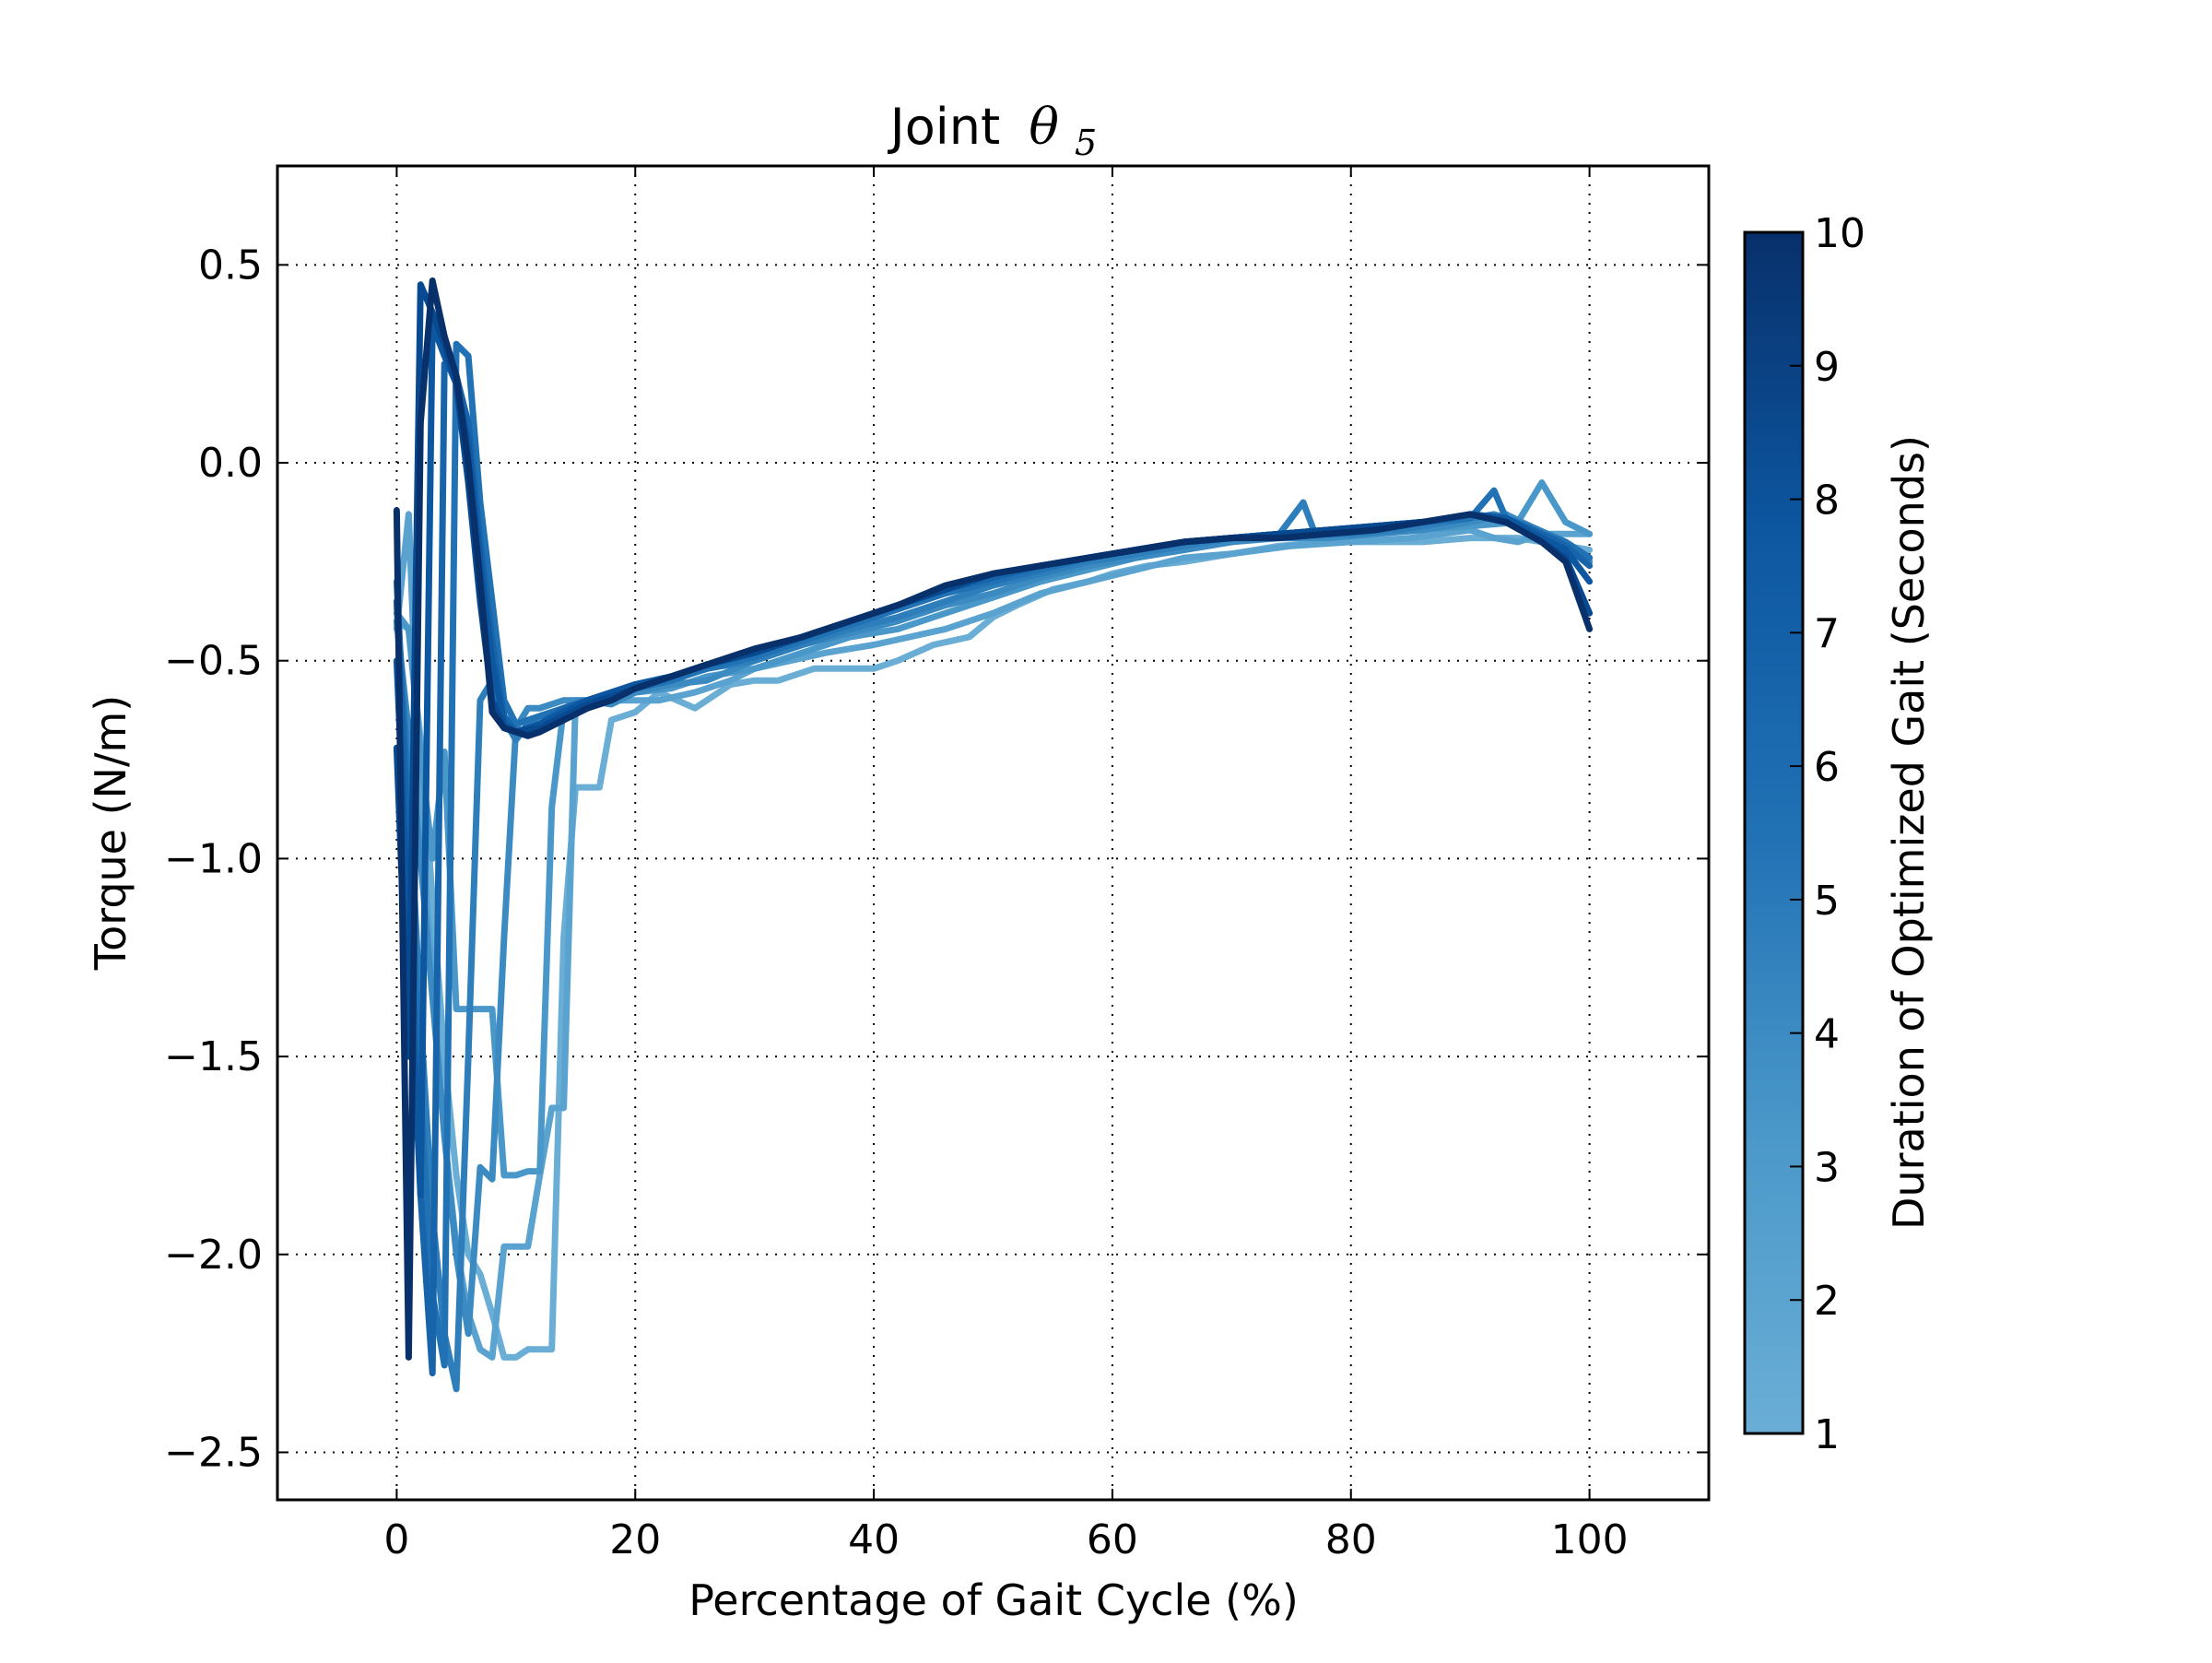 This screenshot has width=2212, height=1663. What do you see at coordinates (1827, 1167) in the screenshot?
I see `colorbar-tick-label: 3` at bounding box center [1827, 1167].